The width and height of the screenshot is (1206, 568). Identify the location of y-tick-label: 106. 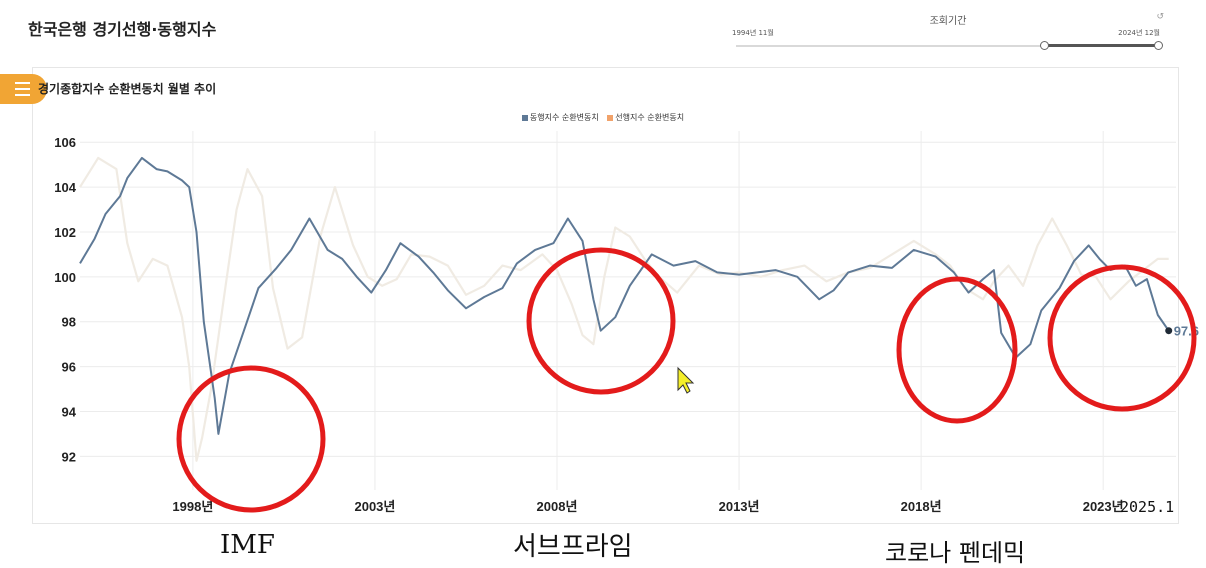
(65, 142).